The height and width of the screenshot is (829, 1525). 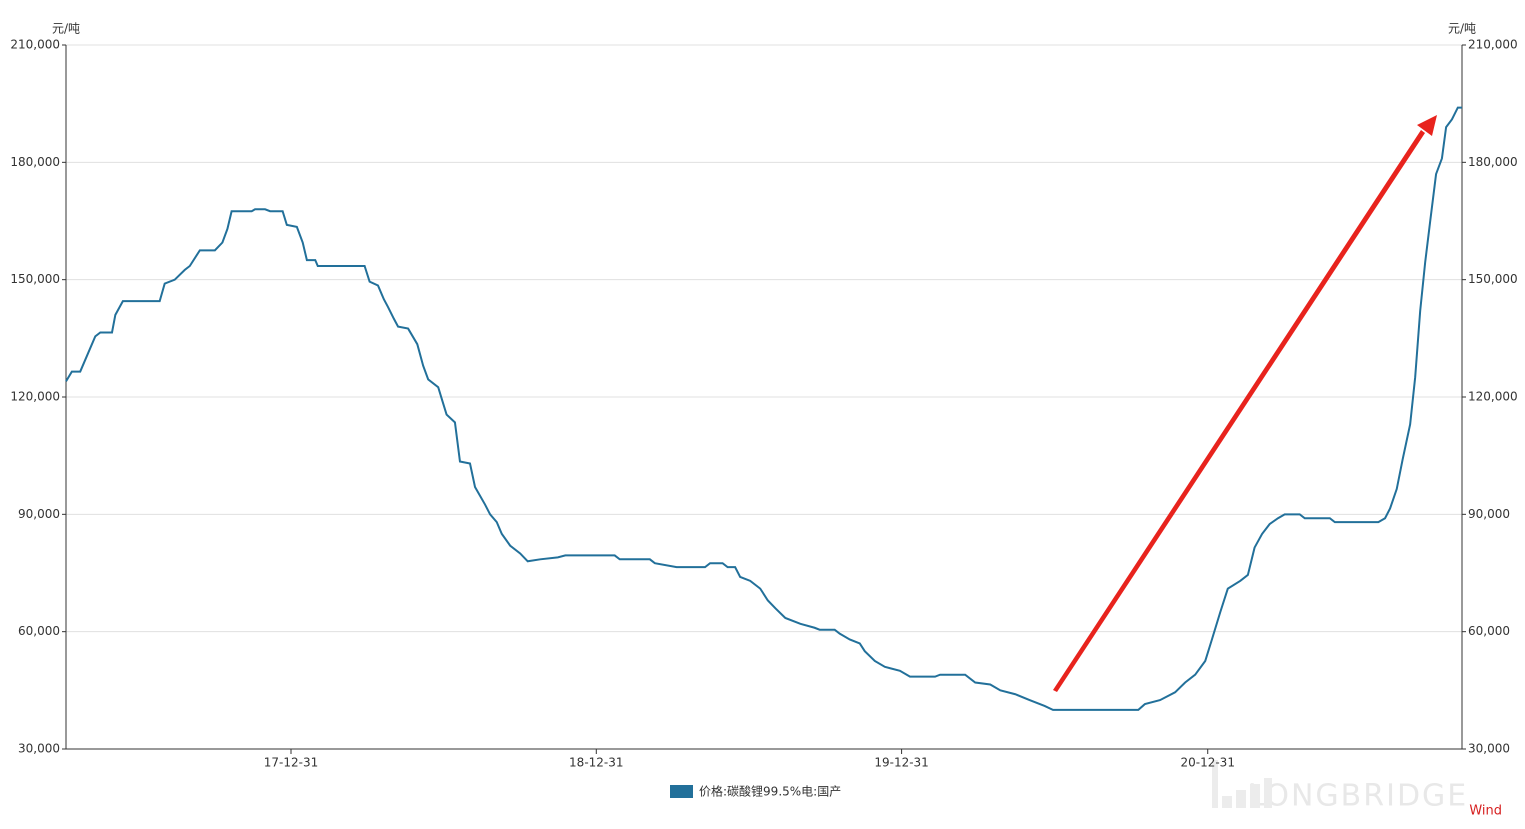 I want to click on y2-tick-label: 90,000, so click(x=1489, y=514).